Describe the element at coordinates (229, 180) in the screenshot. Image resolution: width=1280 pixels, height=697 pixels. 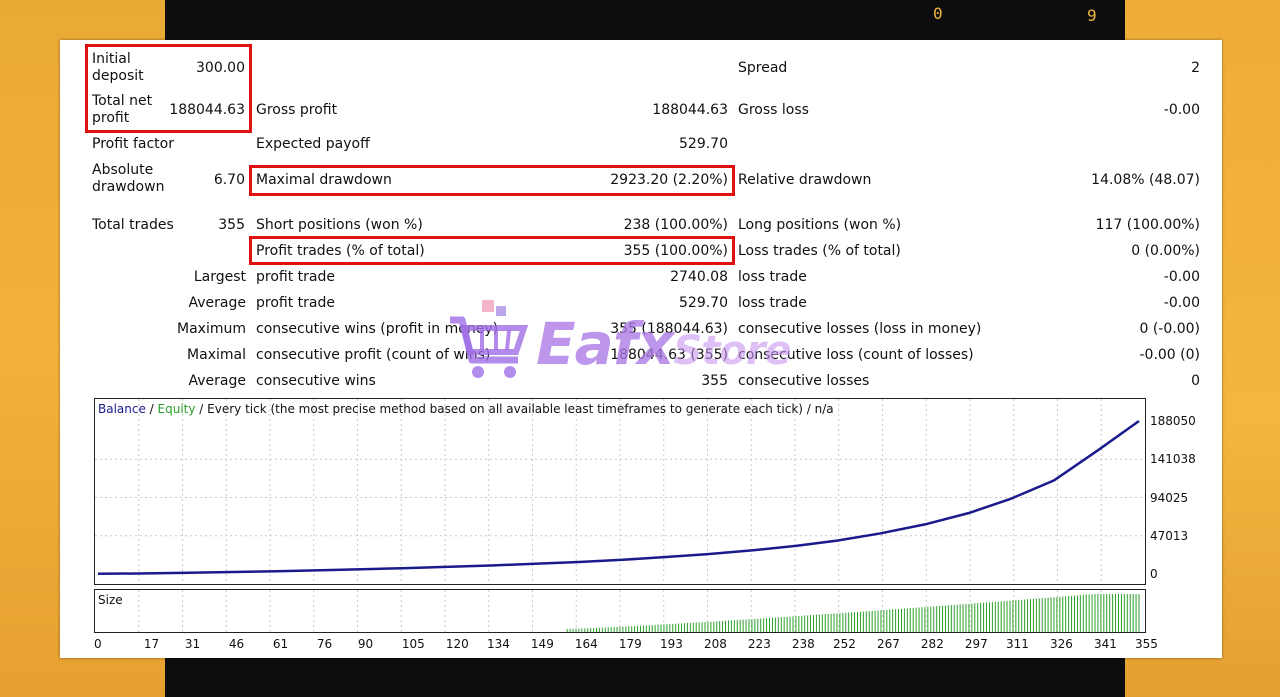
I see `absolute-drawdown-value: 6.70` at that location.